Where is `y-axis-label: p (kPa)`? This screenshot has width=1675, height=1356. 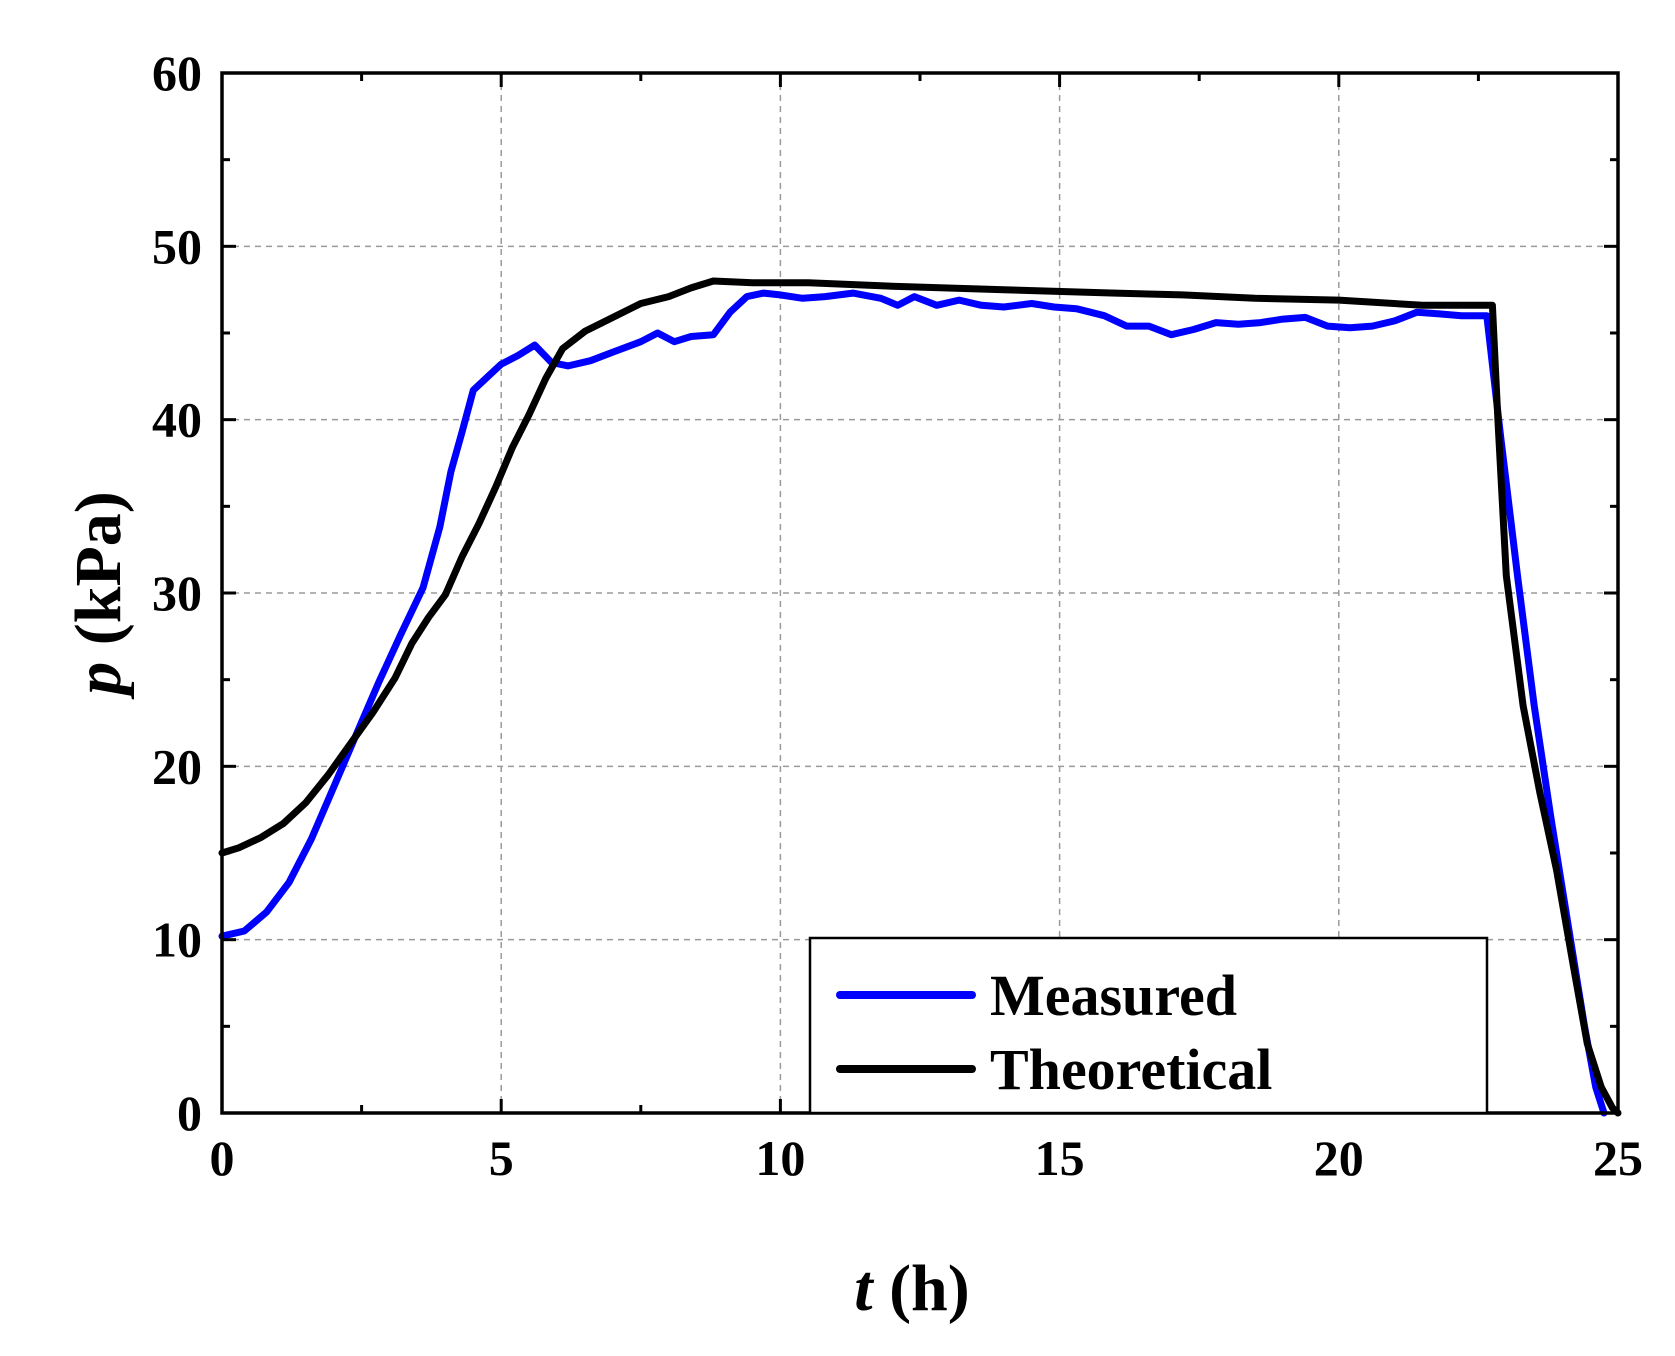 y-axis-label: p (kPa) is located at coordinates (98, 595).